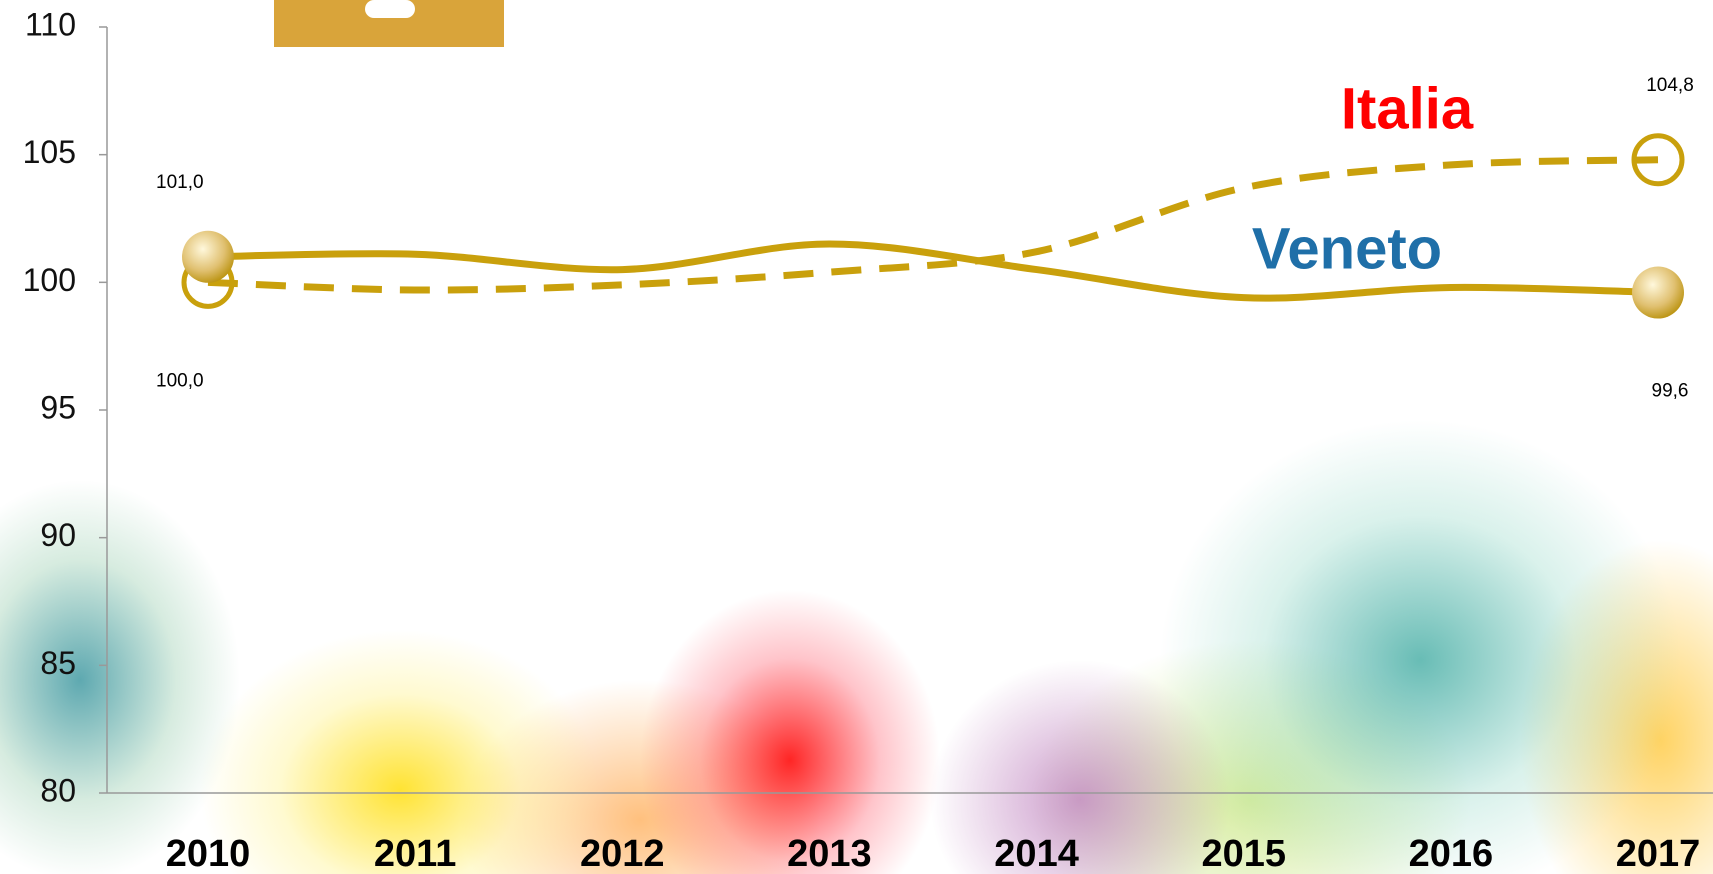 The height and width of the screenshot is (874, 1713). What do you see at coordinates (58, 535) in the screenshot?
I see `y-tick-label: 90` at bounding box center [58, 535].